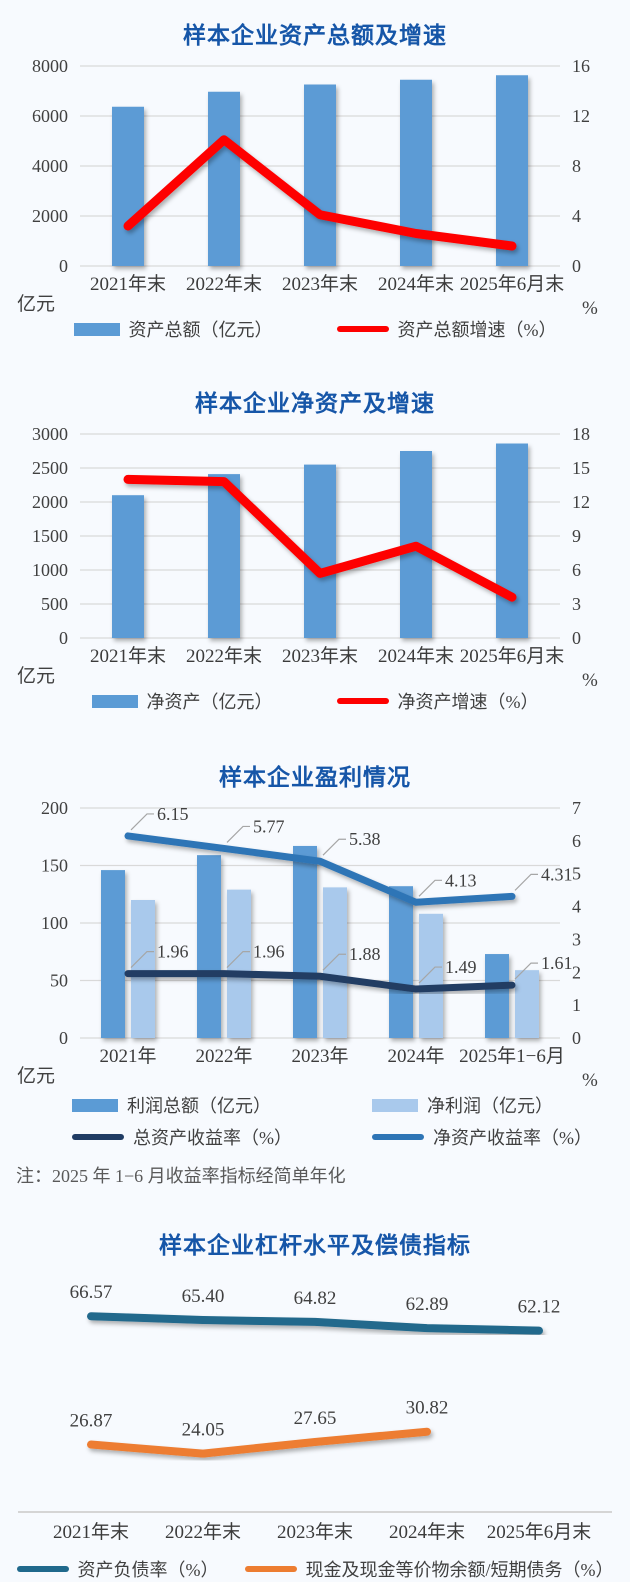 This screenshot has height=1582, width=630. Describe the element at coordinates (576, 874) in the screenshot. I see `svg-text: 5` at that location.